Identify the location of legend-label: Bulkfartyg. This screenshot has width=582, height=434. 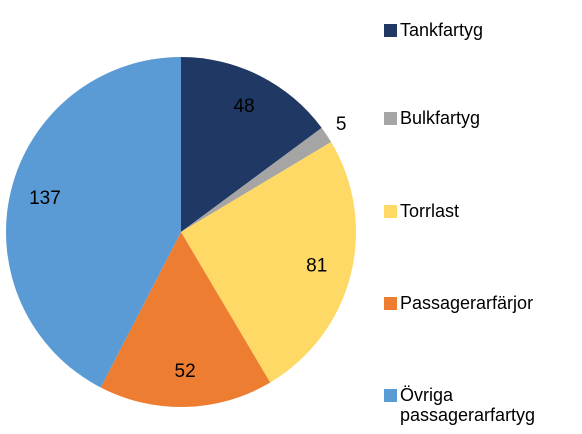
(440, 118).